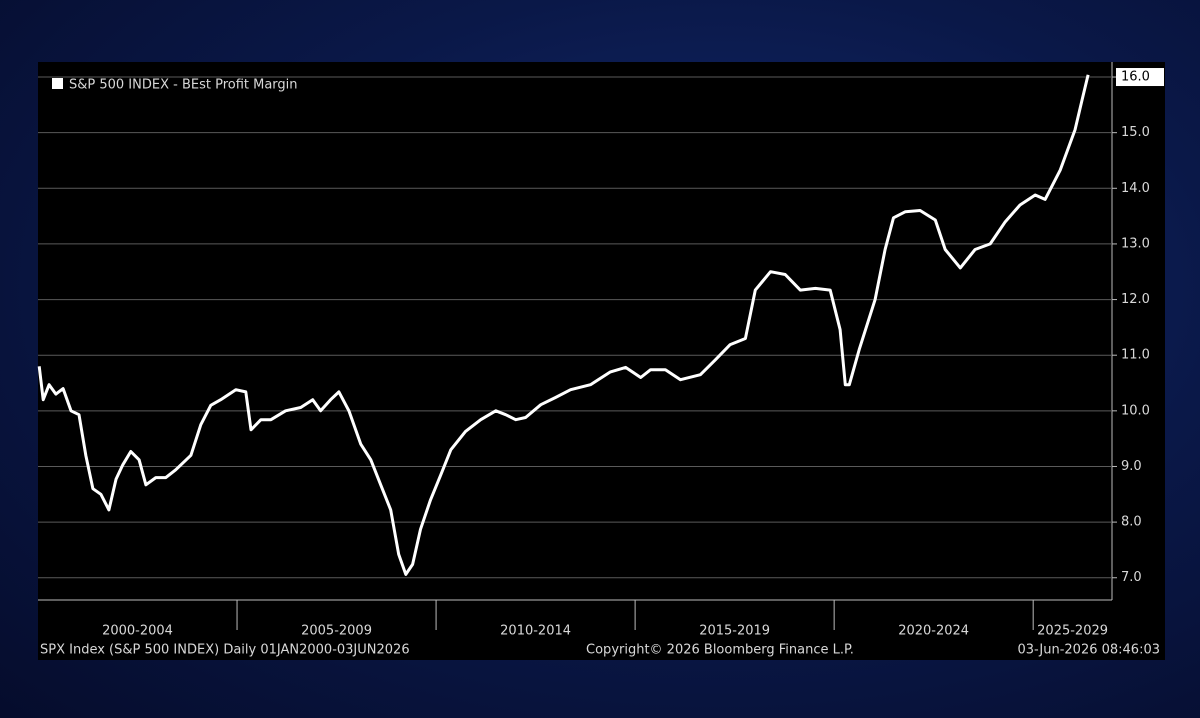 The image size is (1200, 718). What do you see at coordinates (1072, 631) in the screenshot?
I see `x-tick-label: 2025-2029` at bounding box center [1072, 631].